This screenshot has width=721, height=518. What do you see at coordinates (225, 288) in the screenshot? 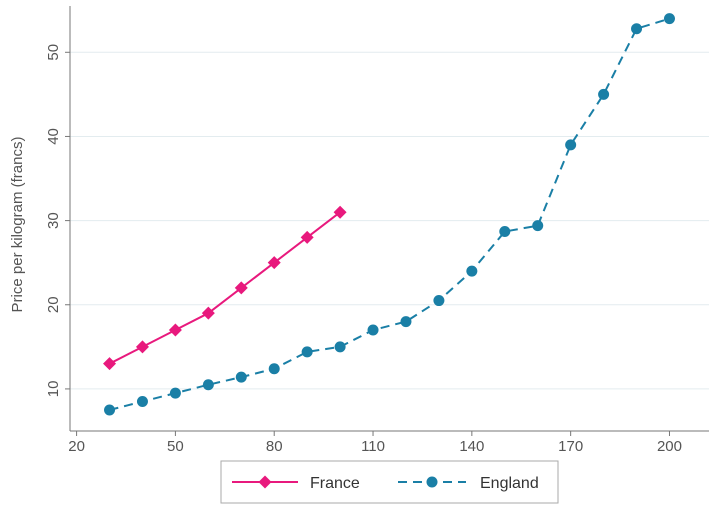
I see `series-line-france` at bounding box center [225, 288].